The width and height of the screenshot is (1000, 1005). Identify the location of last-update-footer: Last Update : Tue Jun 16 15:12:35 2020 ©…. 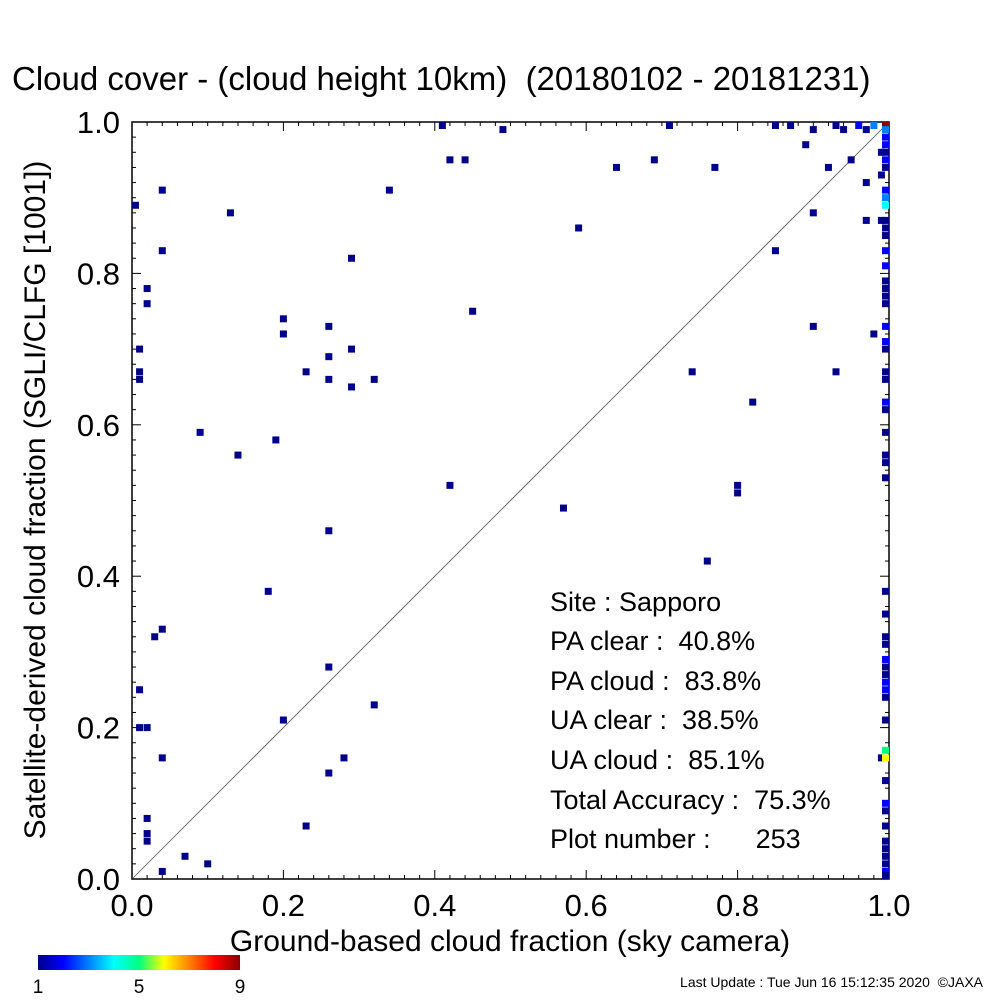
(832, 982).